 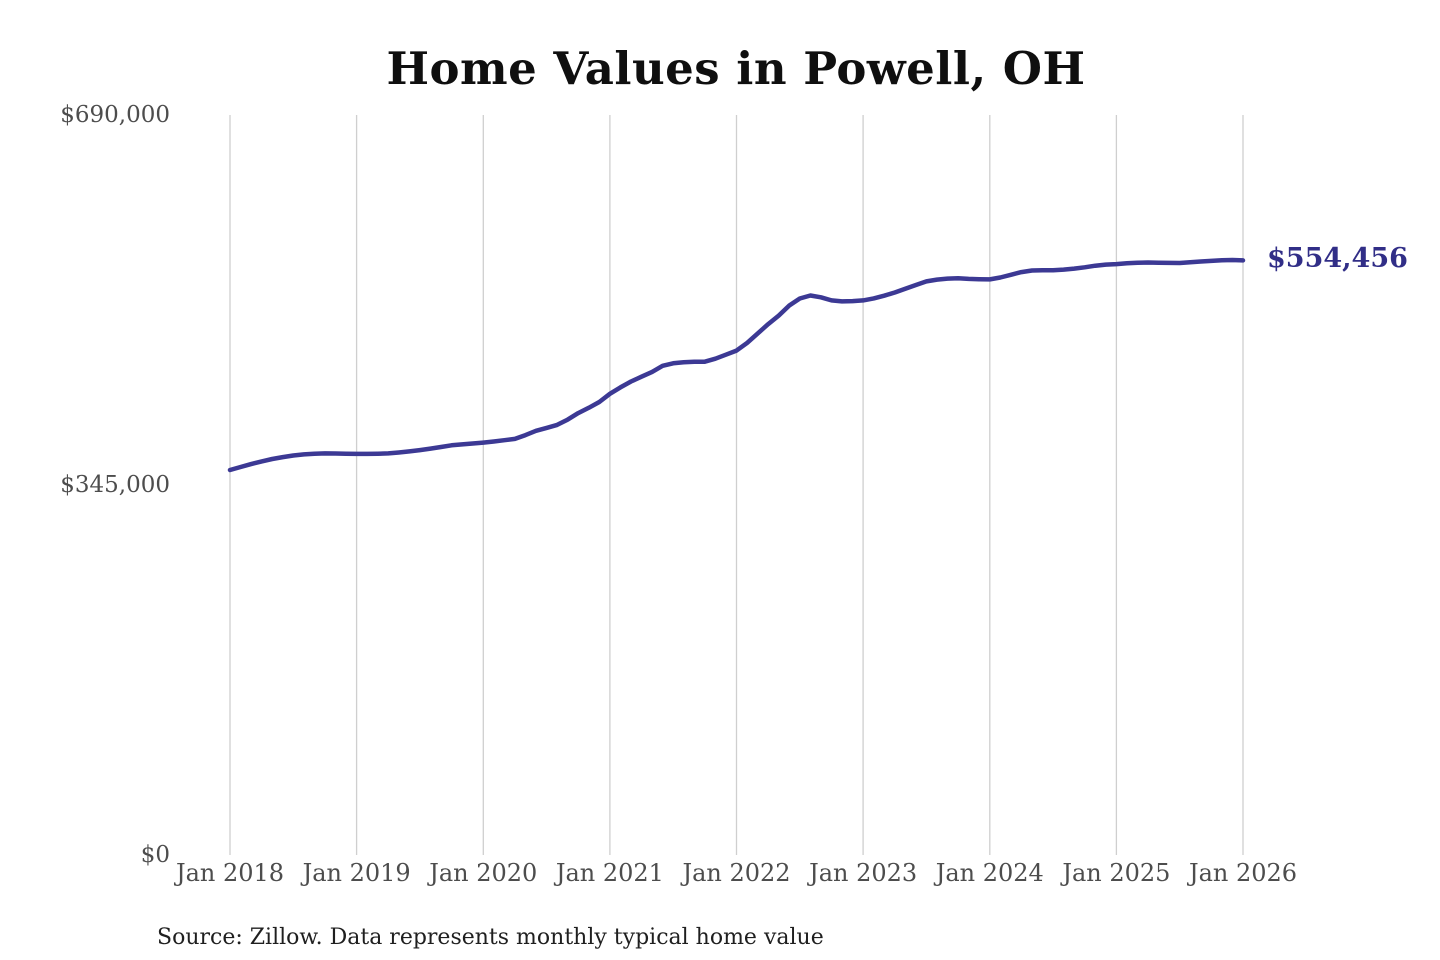 What do you see at coordinates (115, 485) in the screenshot?
I see `y-tick-label: $345,000` at bounding box center [115, 485].